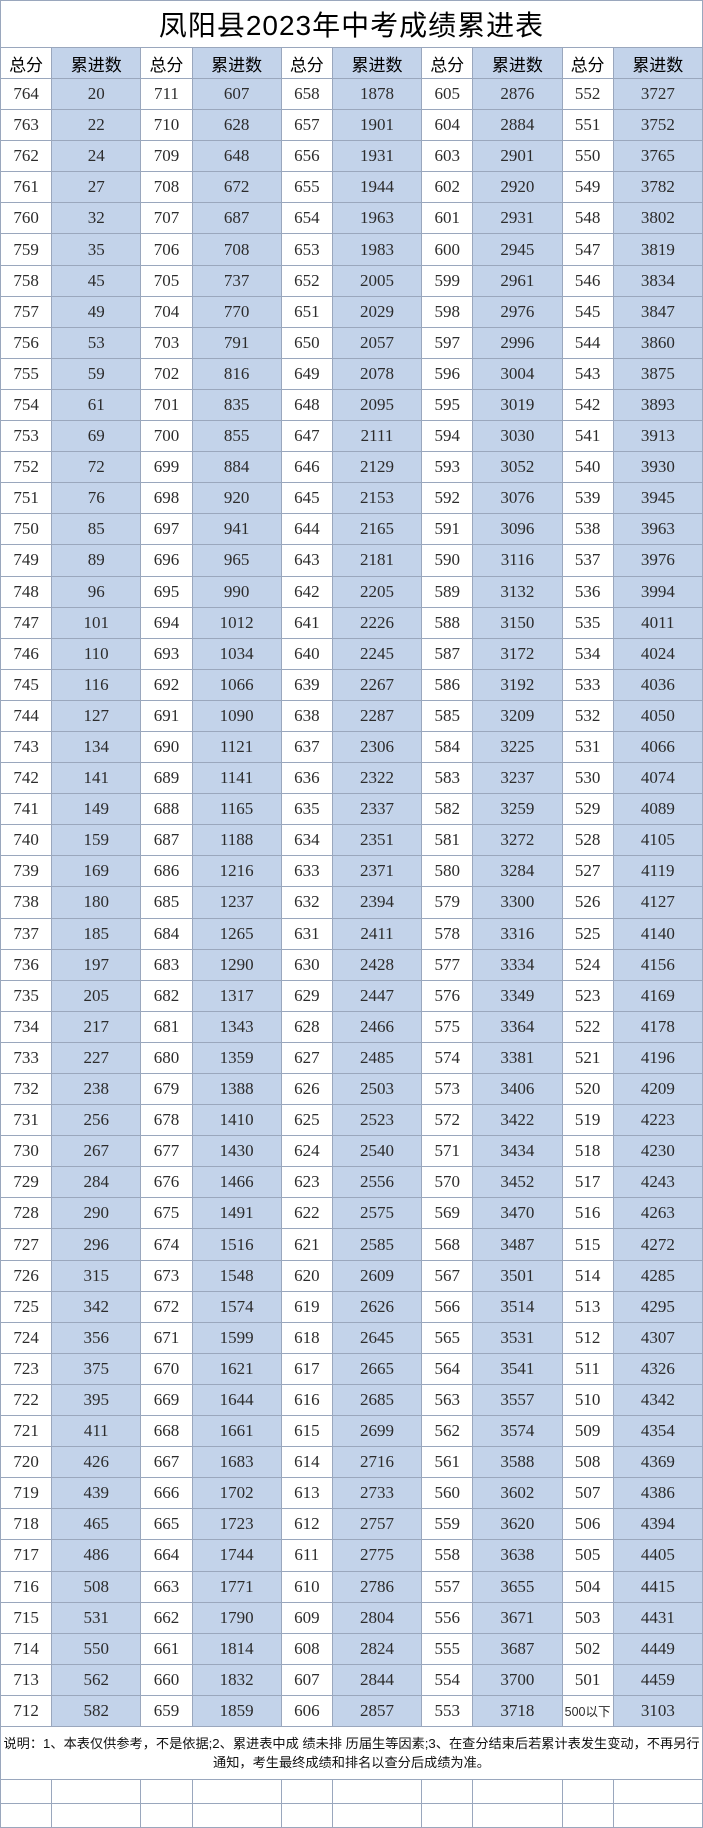 The height and width of the screenshot is (1828, 703). I want to click on column-header-0: 总分, so click(26, 63).